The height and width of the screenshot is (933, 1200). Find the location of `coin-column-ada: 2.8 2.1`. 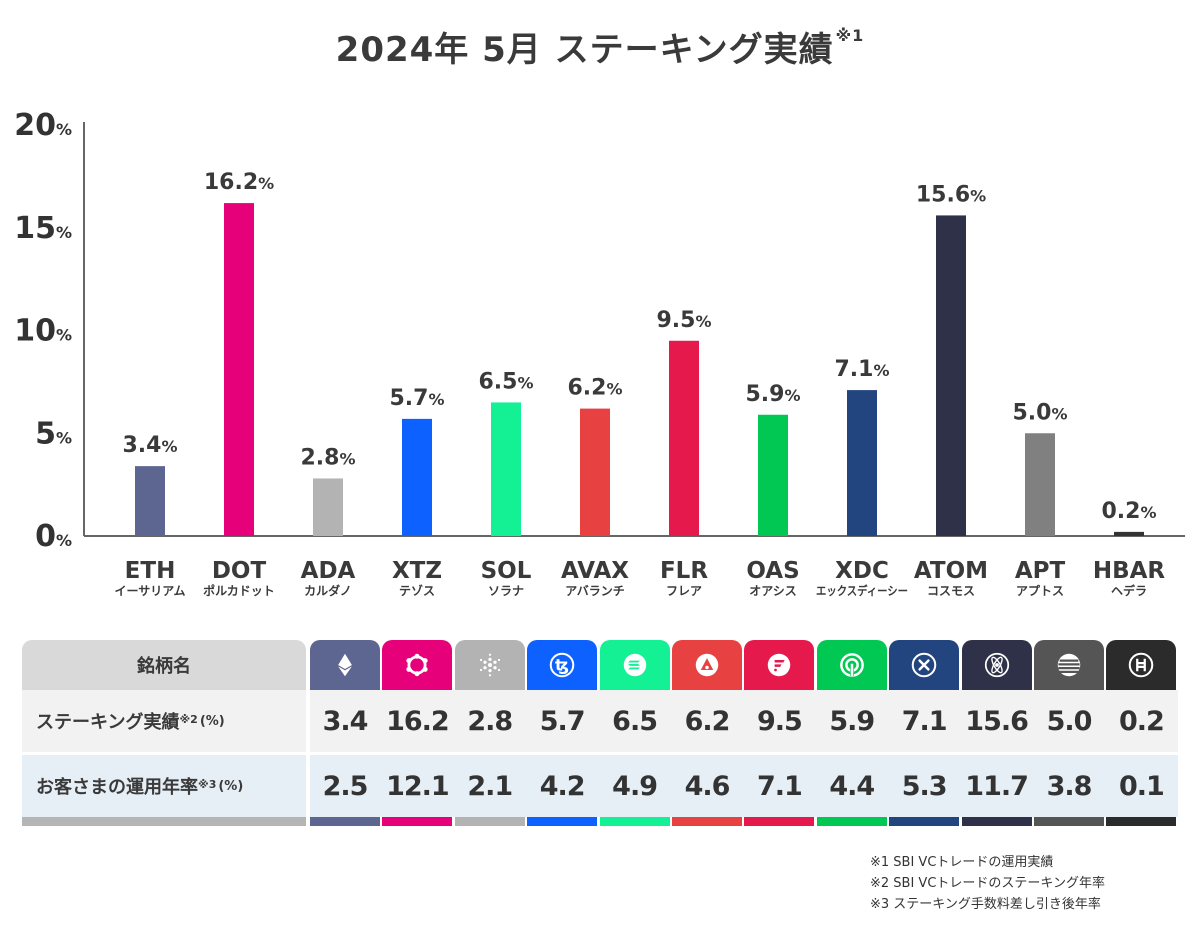

coin-column-ada: 2.8 2.1 is located at coordinates (489, 733).